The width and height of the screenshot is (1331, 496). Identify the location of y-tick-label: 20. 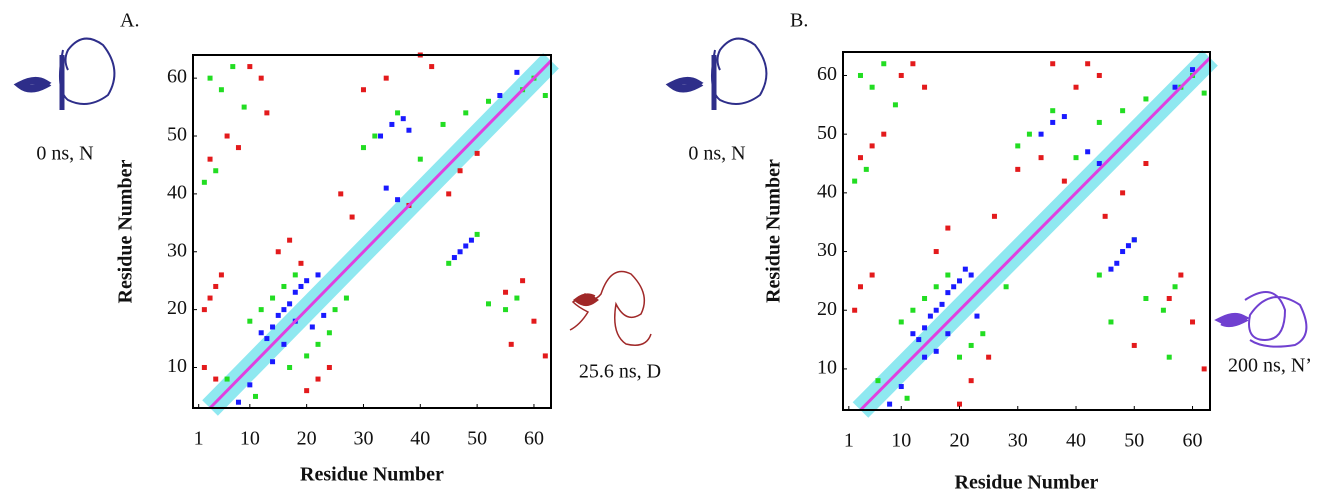
(827, 309).